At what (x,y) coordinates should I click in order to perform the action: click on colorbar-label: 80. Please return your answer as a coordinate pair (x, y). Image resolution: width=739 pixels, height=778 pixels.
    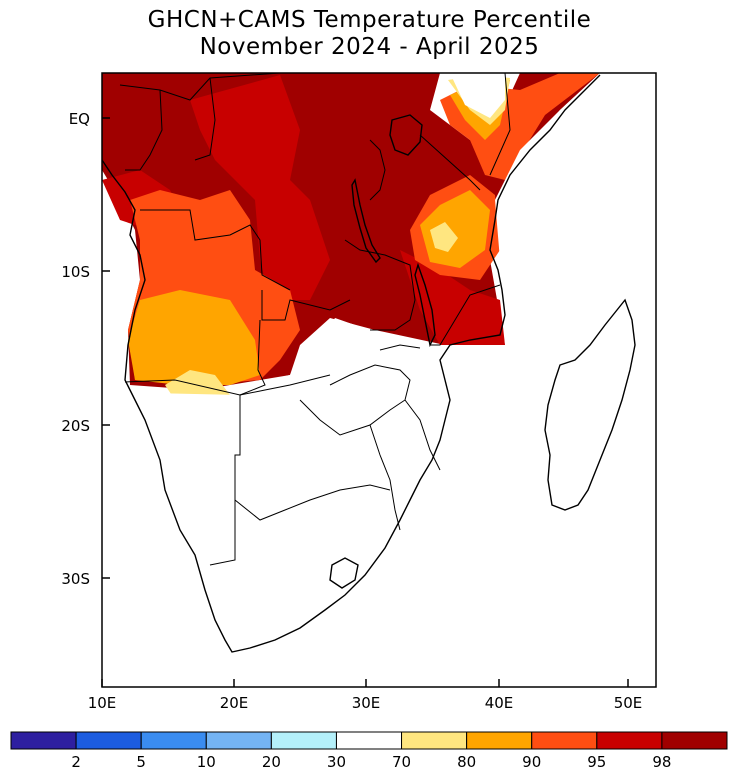
    Looking at the image, I should click on (466, 762).